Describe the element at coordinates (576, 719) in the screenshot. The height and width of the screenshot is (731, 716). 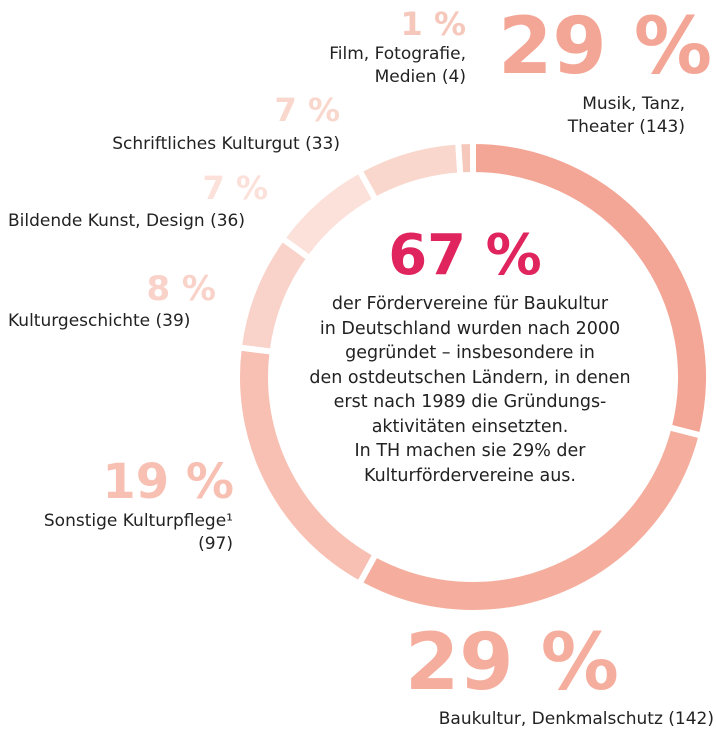
I see `category-label: Baukultur, Denkmalschutz (142)` at that location.